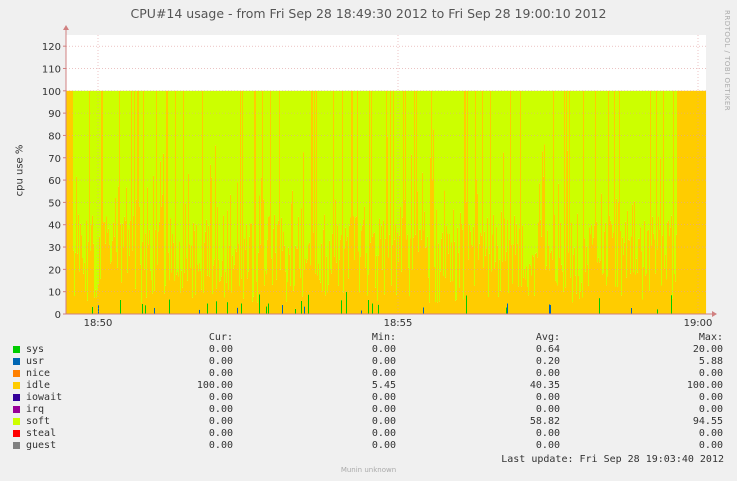  I want to click on legend-max: 100.00, so click(704, 385).